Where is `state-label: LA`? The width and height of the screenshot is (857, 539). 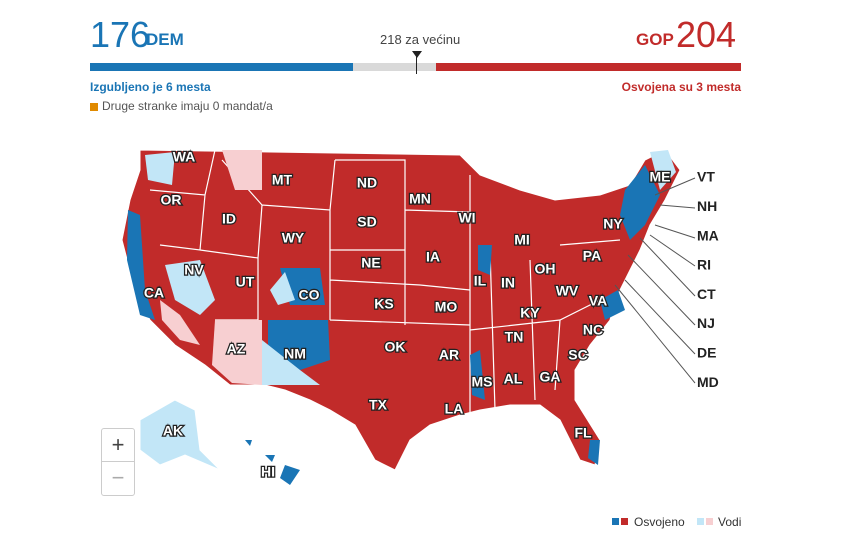 state-label: LA is located at coordinates (454, 409).